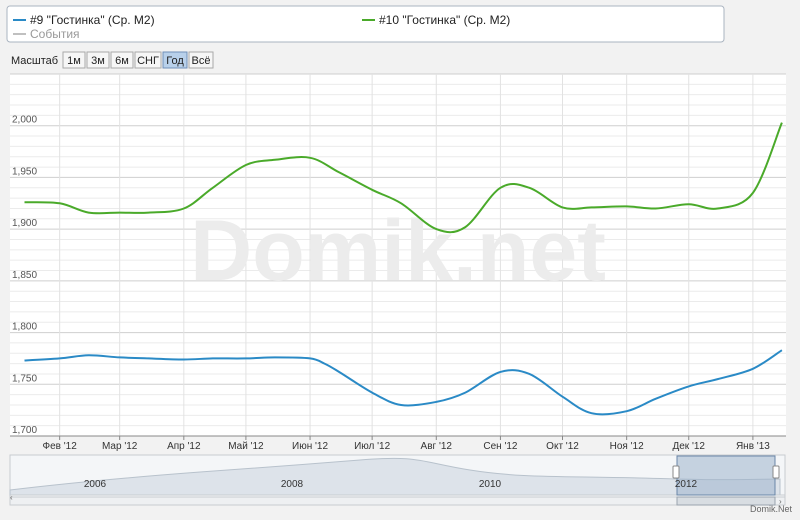 The image size is (800, 520). I want to click on legend-item-events: События, so click(46, 34).